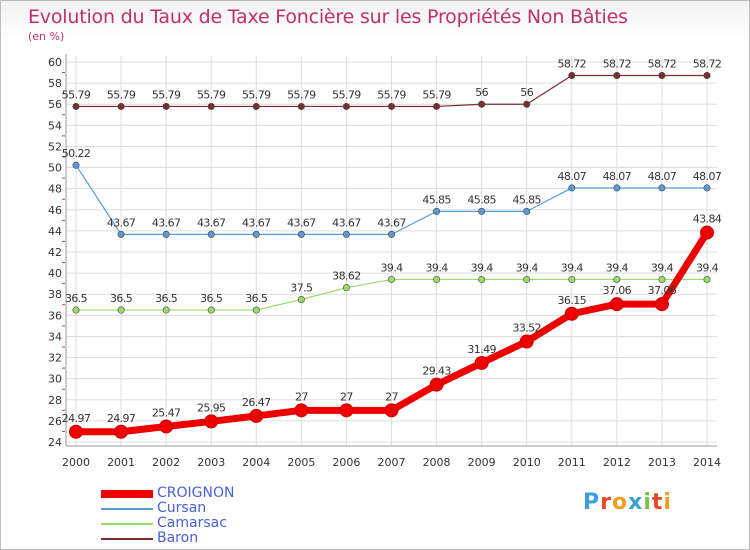 The image size is (750, 550). I want to click on legend-label: Baron, so click(178, 538).